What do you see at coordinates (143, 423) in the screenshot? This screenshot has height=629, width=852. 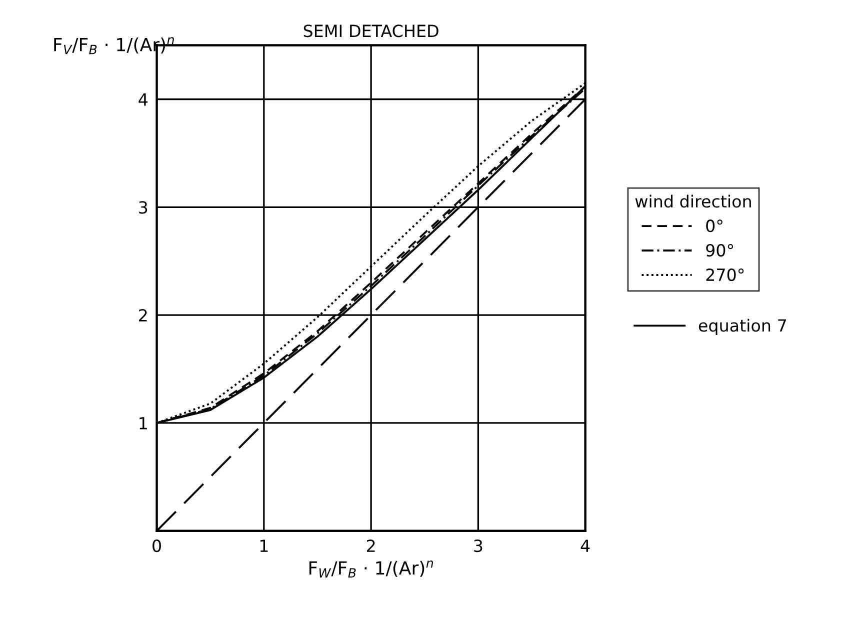 I see `y-tick-label: 1` at bounding box center [143, 423].